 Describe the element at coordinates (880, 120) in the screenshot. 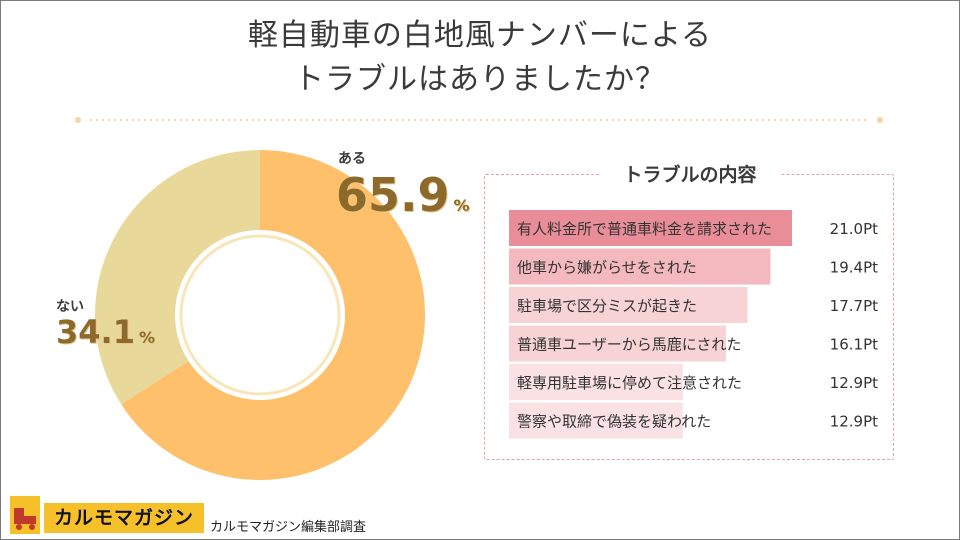

I see `divider-dot-right` at that location.